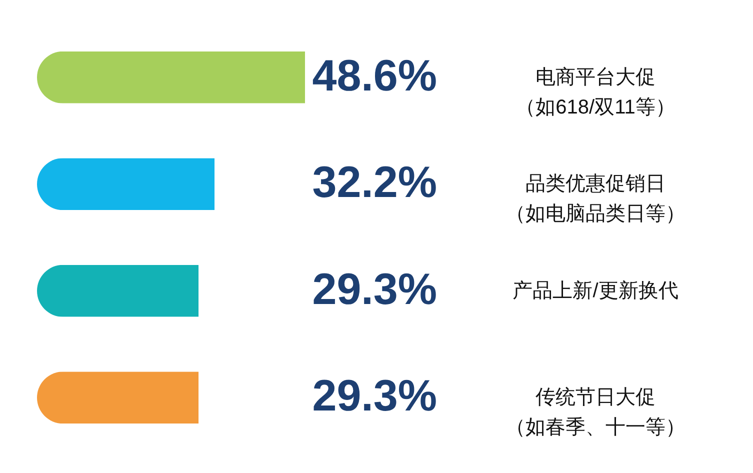 The width and height of the screenshot is (753, 473). I want to click on data-label: 48.6%, so click(374, 75).